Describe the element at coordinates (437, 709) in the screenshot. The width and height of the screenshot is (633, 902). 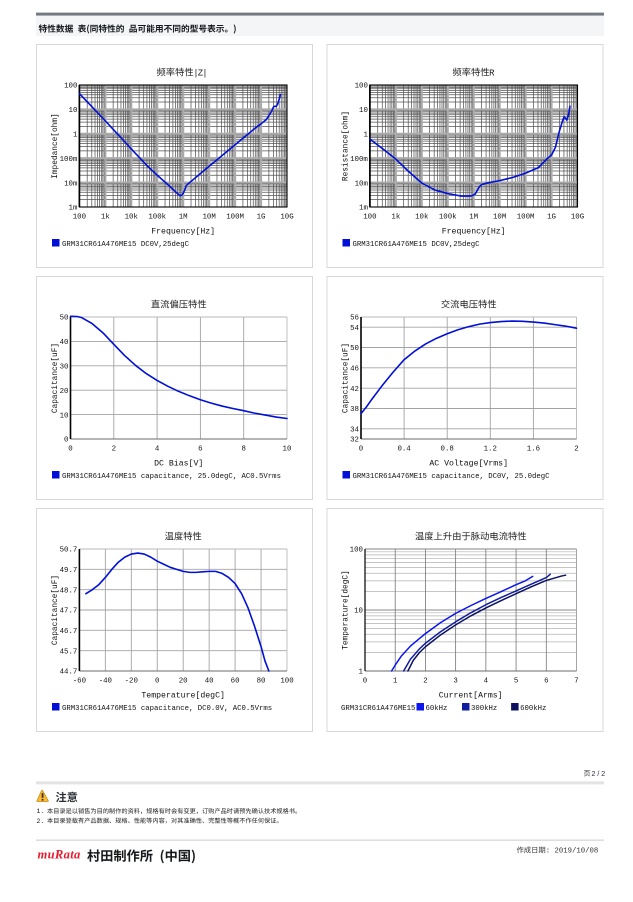
I see `svg-text: 60kHz` at that location.